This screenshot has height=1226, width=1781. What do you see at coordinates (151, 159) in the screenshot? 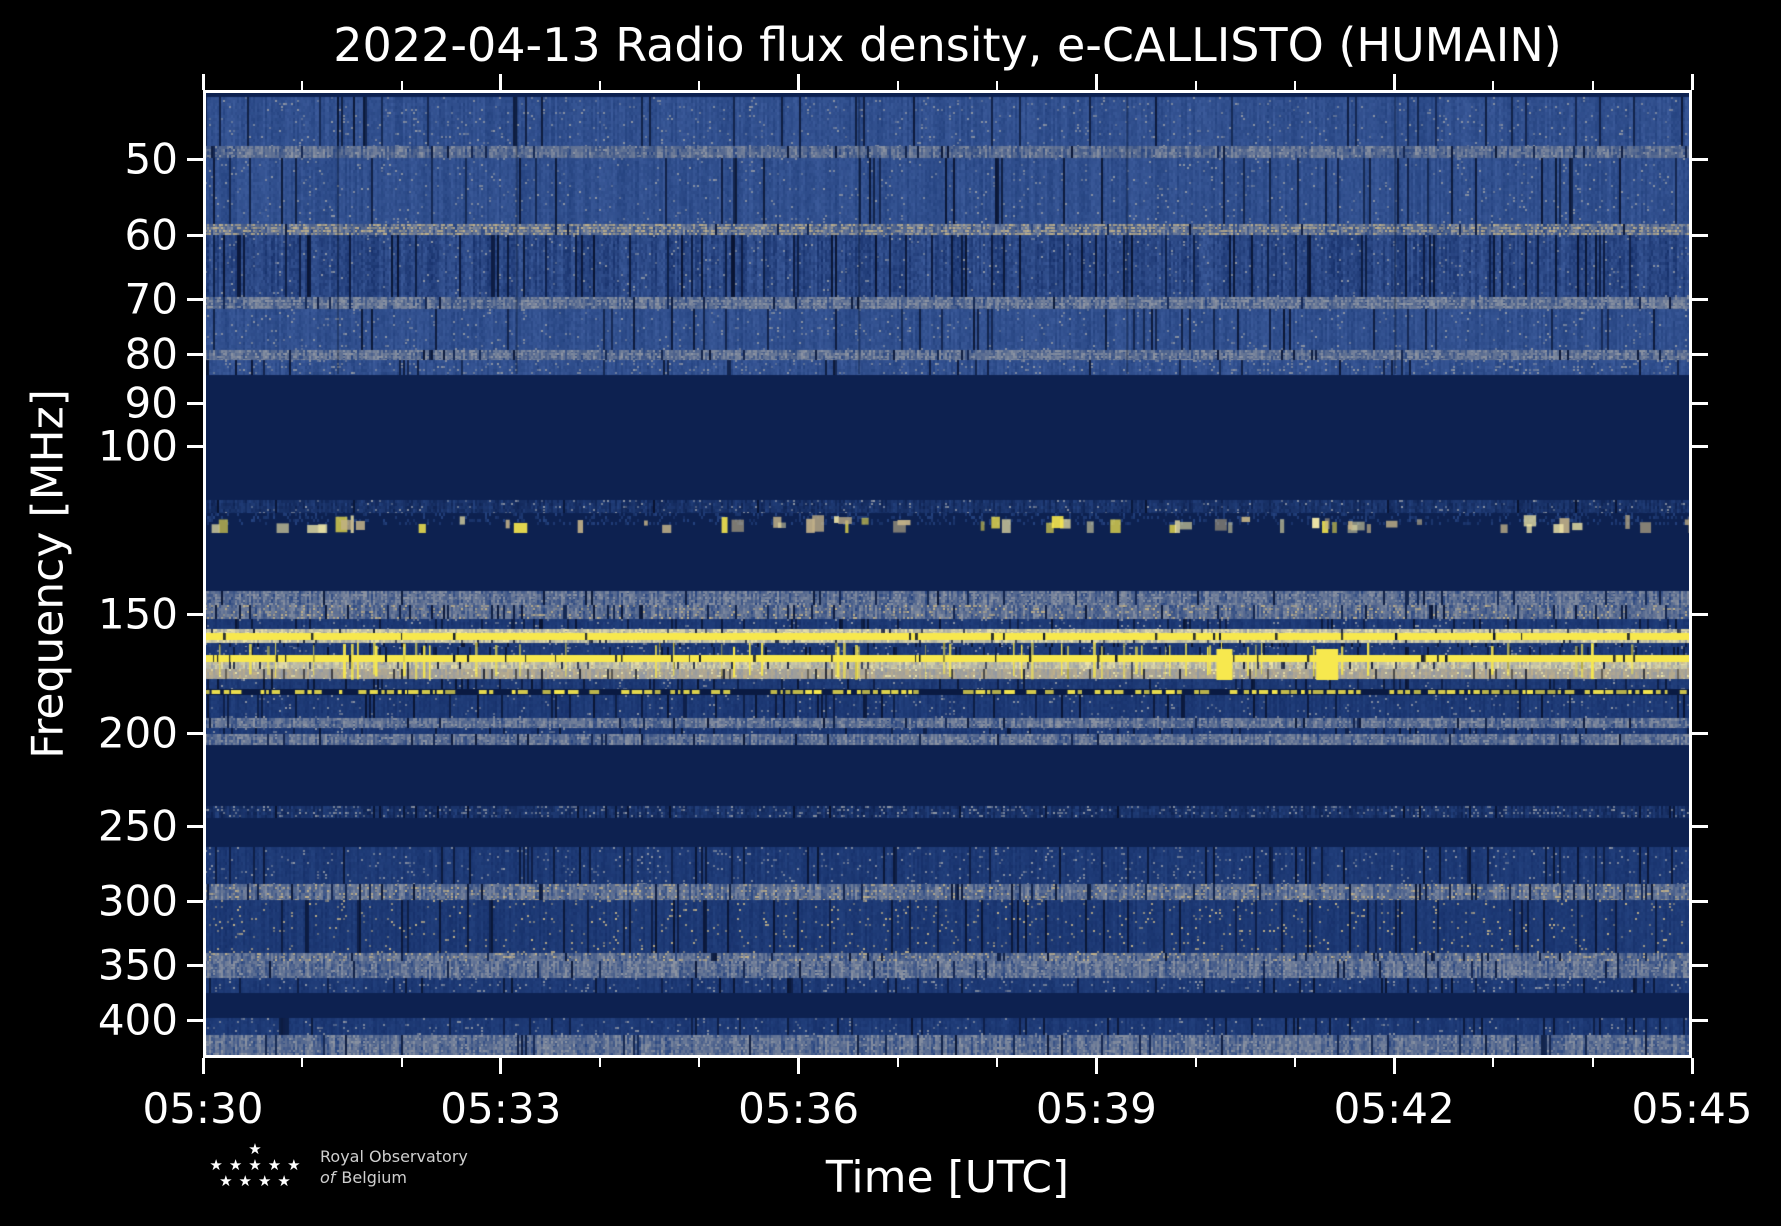
I see `y-tick-label: 50` at bounding box center [151, 159].